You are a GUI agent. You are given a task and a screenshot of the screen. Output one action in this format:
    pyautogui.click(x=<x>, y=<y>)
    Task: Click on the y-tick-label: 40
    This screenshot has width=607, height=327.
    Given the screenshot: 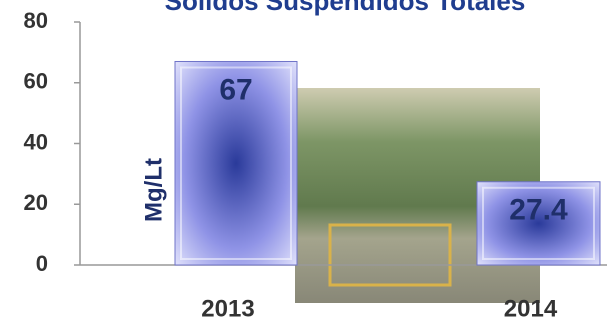 What is the action you would take?
    pyautogui.click(x=36, y=141)
    